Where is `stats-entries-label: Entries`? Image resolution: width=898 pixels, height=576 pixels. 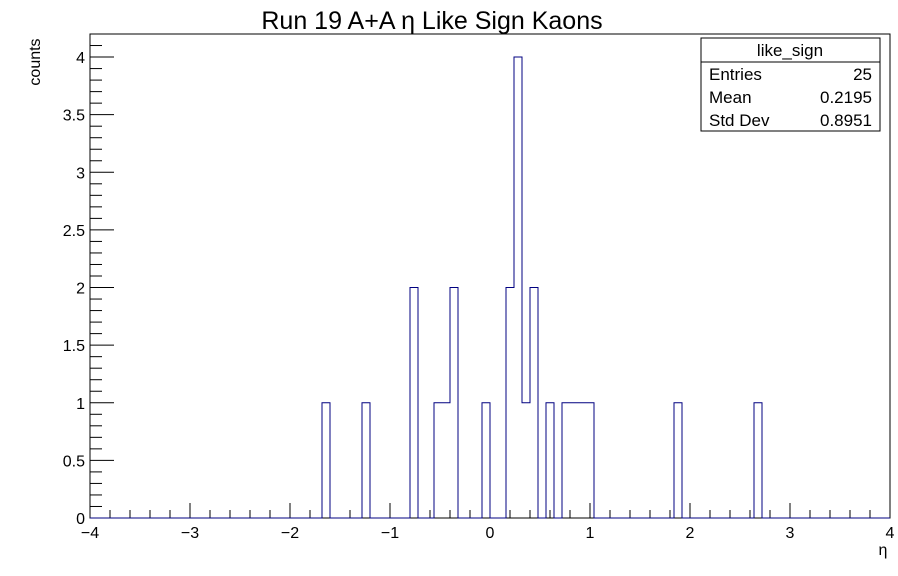
stats-entries-label: Entries is located at coordinates (735, 74).